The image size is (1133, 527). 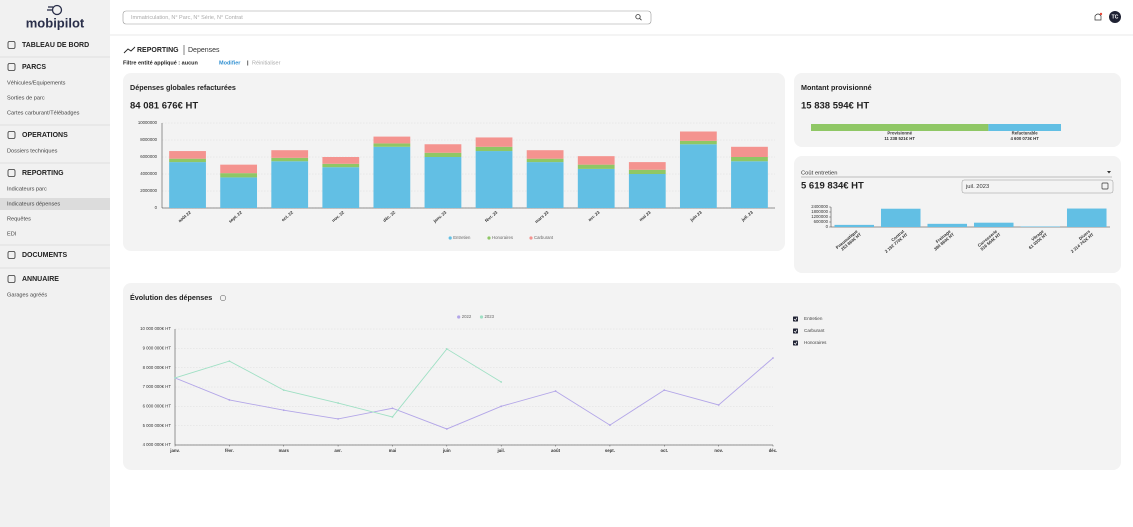 What do you see at coordinates (1115, 17) in the screenshot?
I see `avatar` at bounding box center [1115, 17].